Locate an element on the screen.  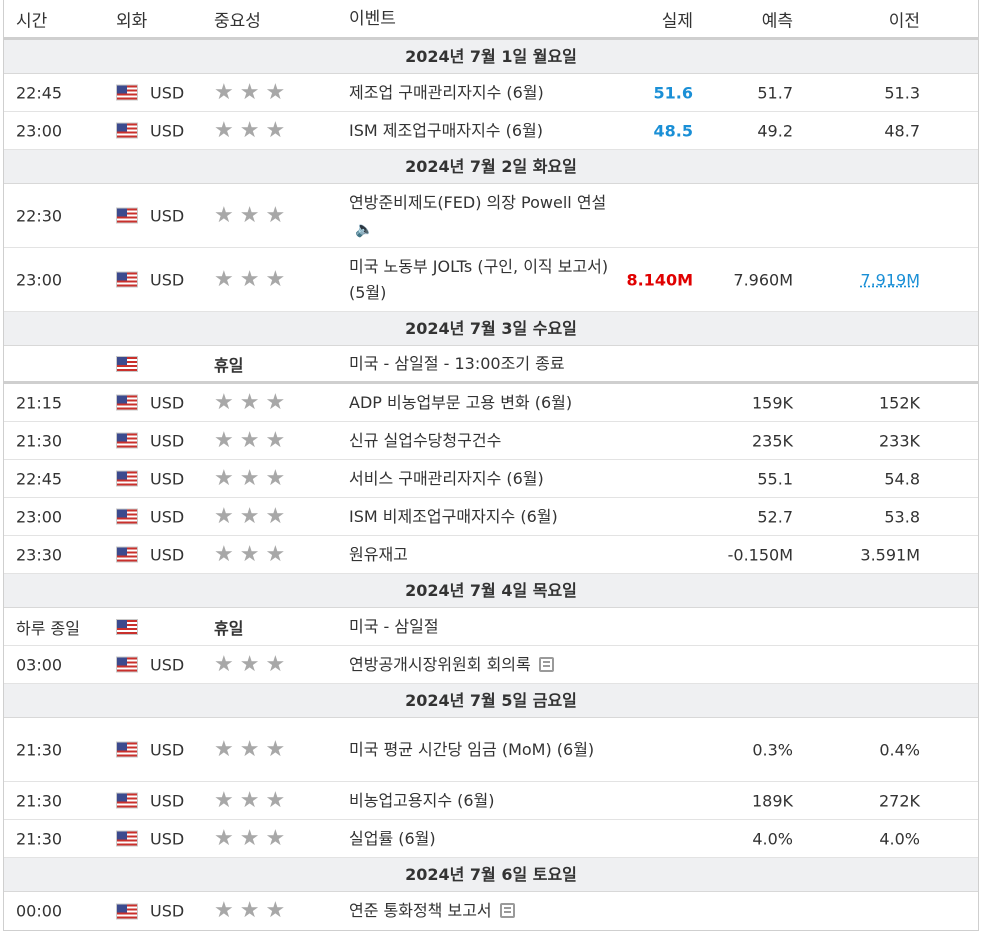
event-previous: 3.591M is located at coordinates (890, 554).